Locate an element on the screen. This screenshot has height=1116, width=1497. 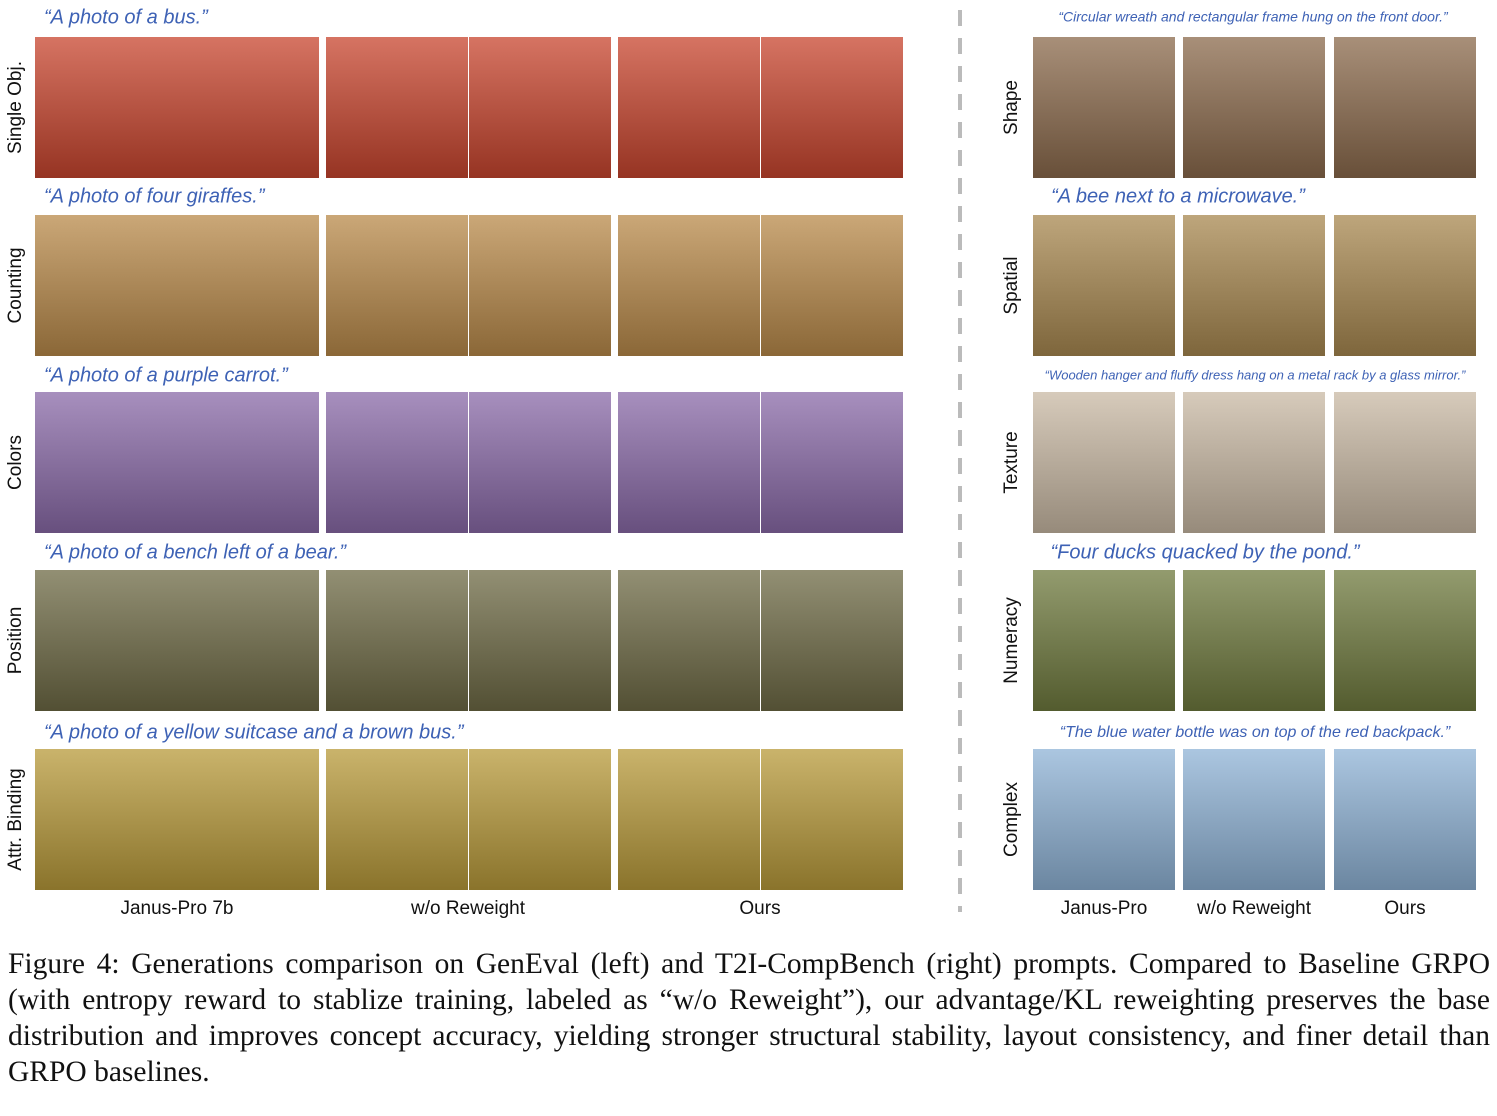
row-label: Single Obj. is located at coordinates (15, 107).